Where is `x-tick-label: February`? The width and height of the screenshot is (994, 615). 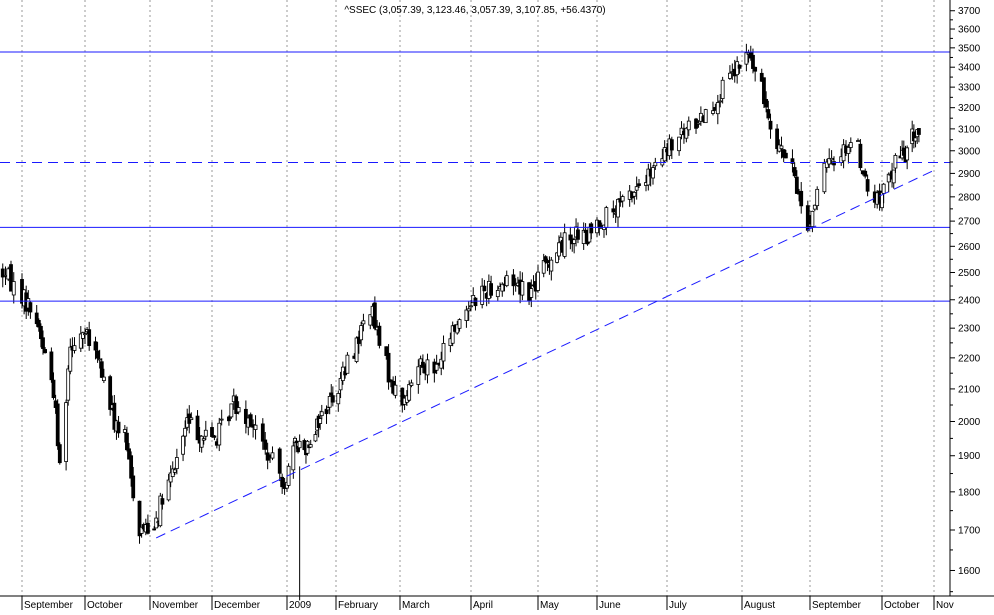 x-tick-label: February is located at coordinates (358, 605).